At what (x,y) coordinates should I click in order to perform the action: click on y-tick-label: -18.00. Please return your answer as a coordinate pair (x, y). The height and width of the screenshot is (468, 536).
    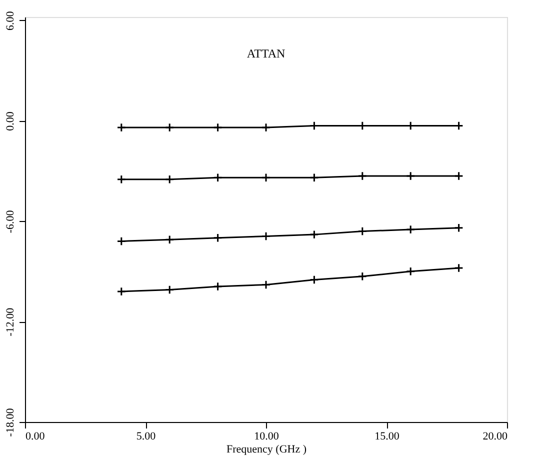
    Looking at the image, I should click on (10, 422).